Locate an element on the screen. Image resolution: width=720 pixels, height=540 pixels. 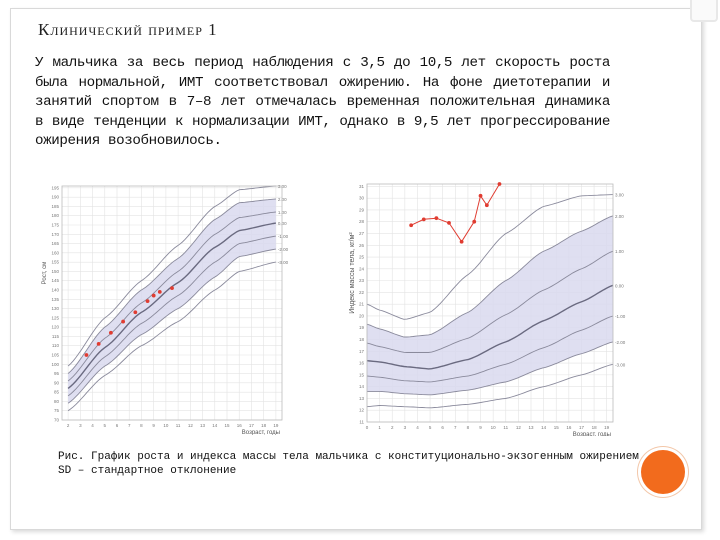
chart0-sd-label: 0.00 is located at coordinates (282, 223).